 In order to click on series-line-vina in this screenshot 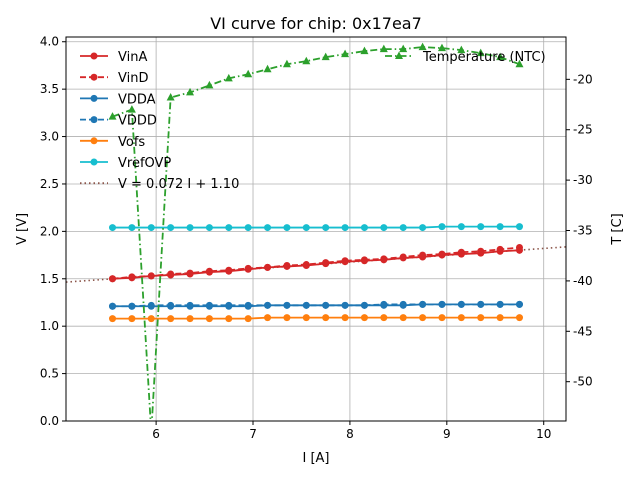, I will do `click(316, 264)`.